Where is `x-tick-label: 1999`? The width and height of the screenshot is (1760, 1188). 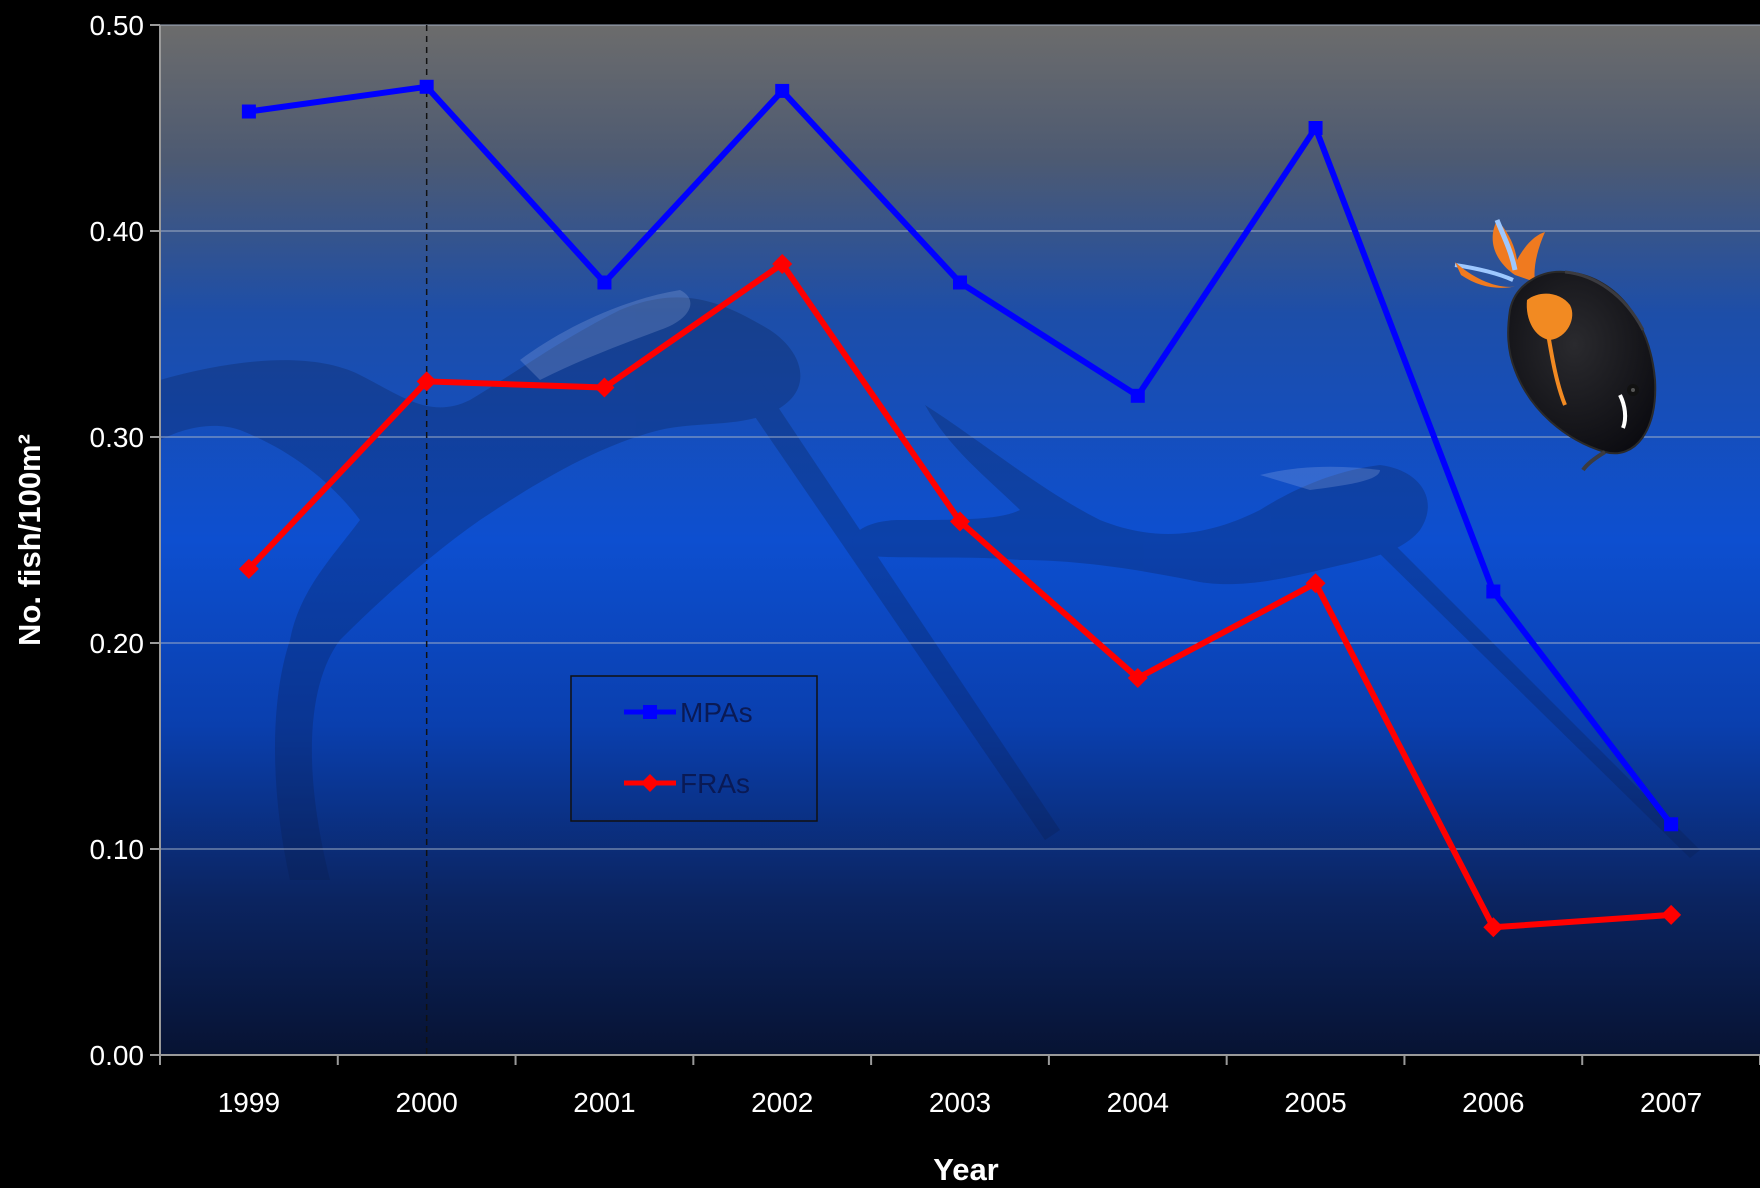
x-tick-label: 1999 is located at coordinates (249, 1102).